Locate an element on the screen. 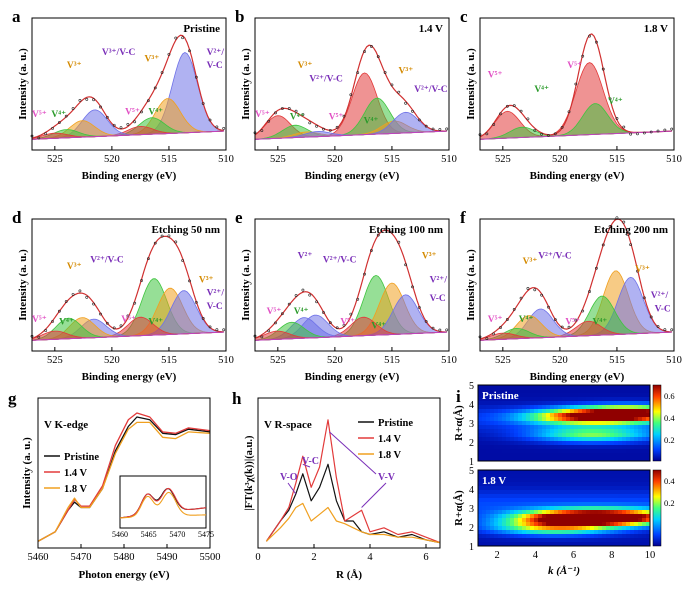 The image size is (687, 590). x-tick-label: 6 is located at coordinates (573, 555).